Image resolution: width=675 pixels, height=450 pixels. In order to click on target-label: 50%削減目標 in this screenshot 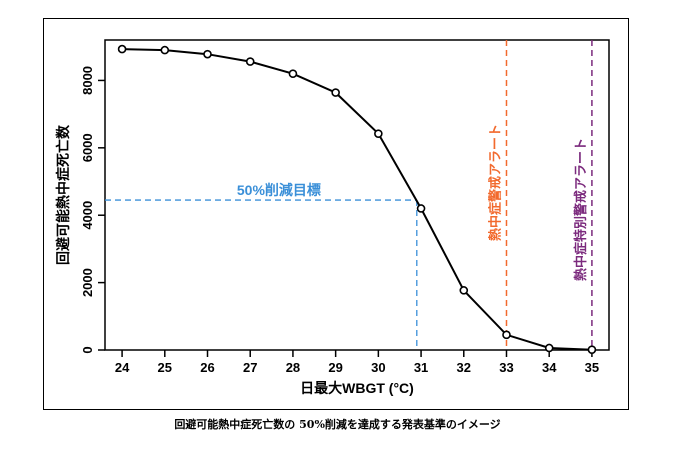, I will do `click(279, 190)`.